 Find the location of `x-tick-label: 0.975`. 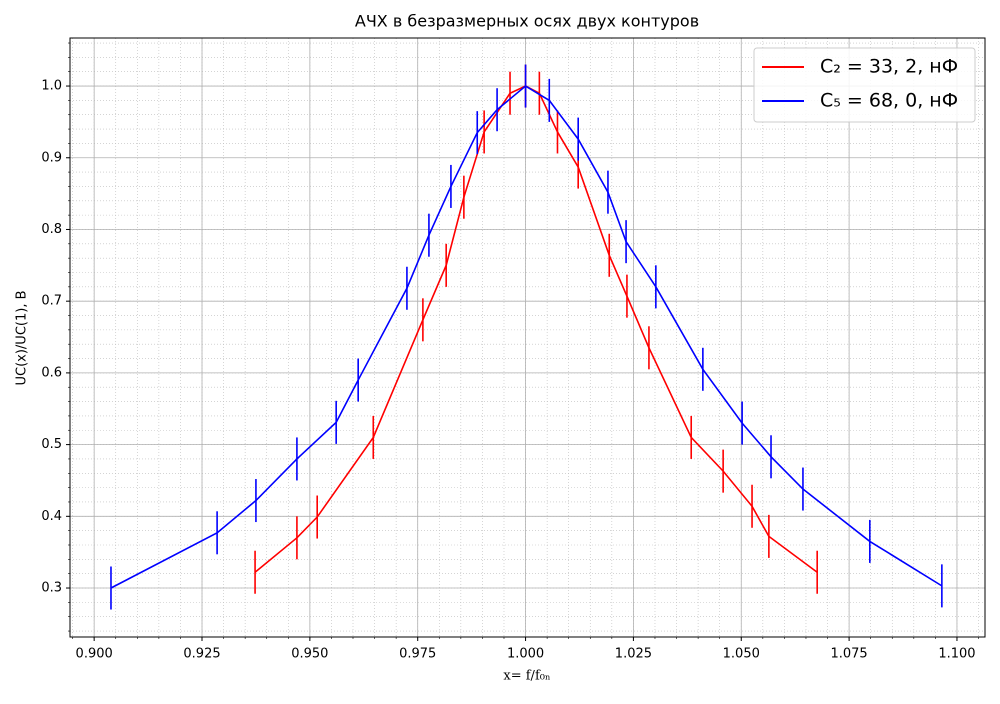

x-tick-label: 0.975 is located at coordinates (417, 654).